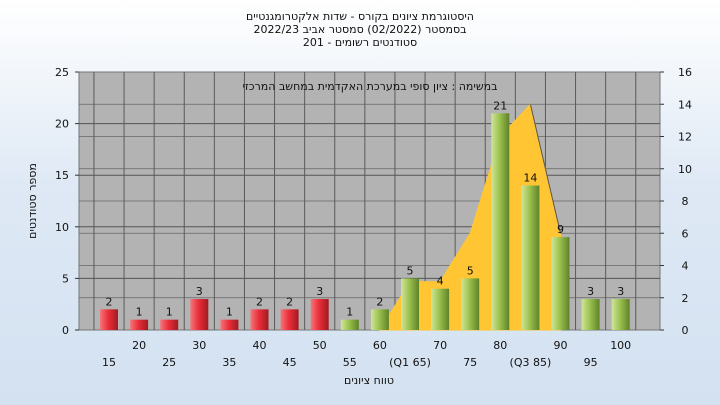 The width and height of the screenshot is (720, 405). Describe the element at coordinates (139, 312) in the screenshot. I see `data-label-20: 1` at that location.